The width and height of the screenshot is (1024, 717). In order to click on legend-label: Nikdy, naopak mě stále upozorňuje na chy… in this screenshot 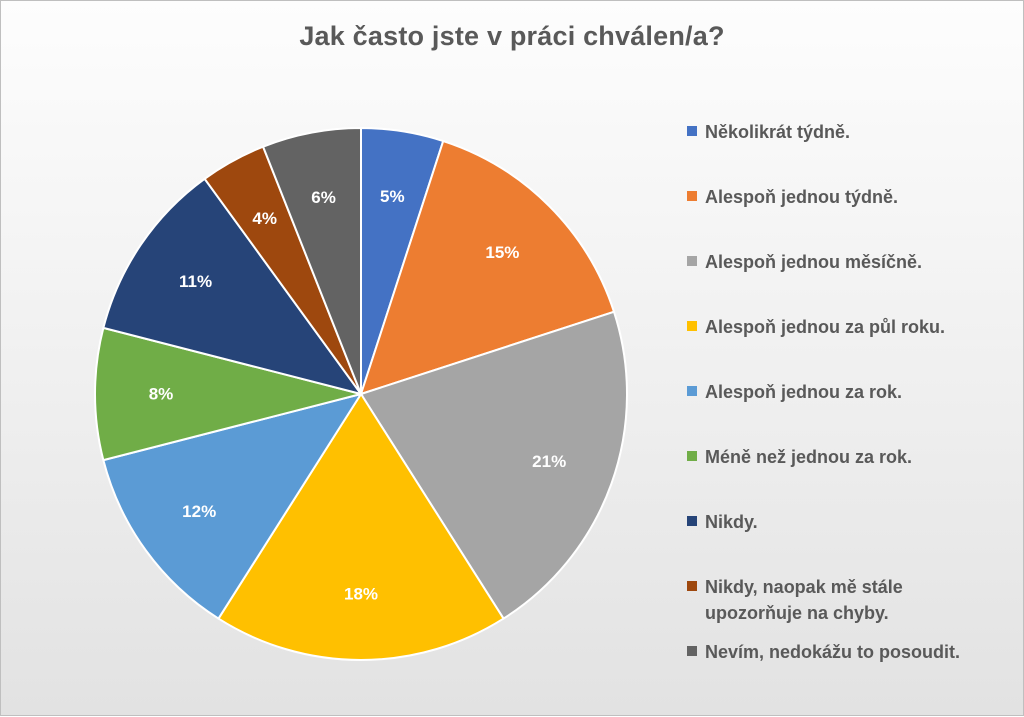, I will do `click(804, 600)`.